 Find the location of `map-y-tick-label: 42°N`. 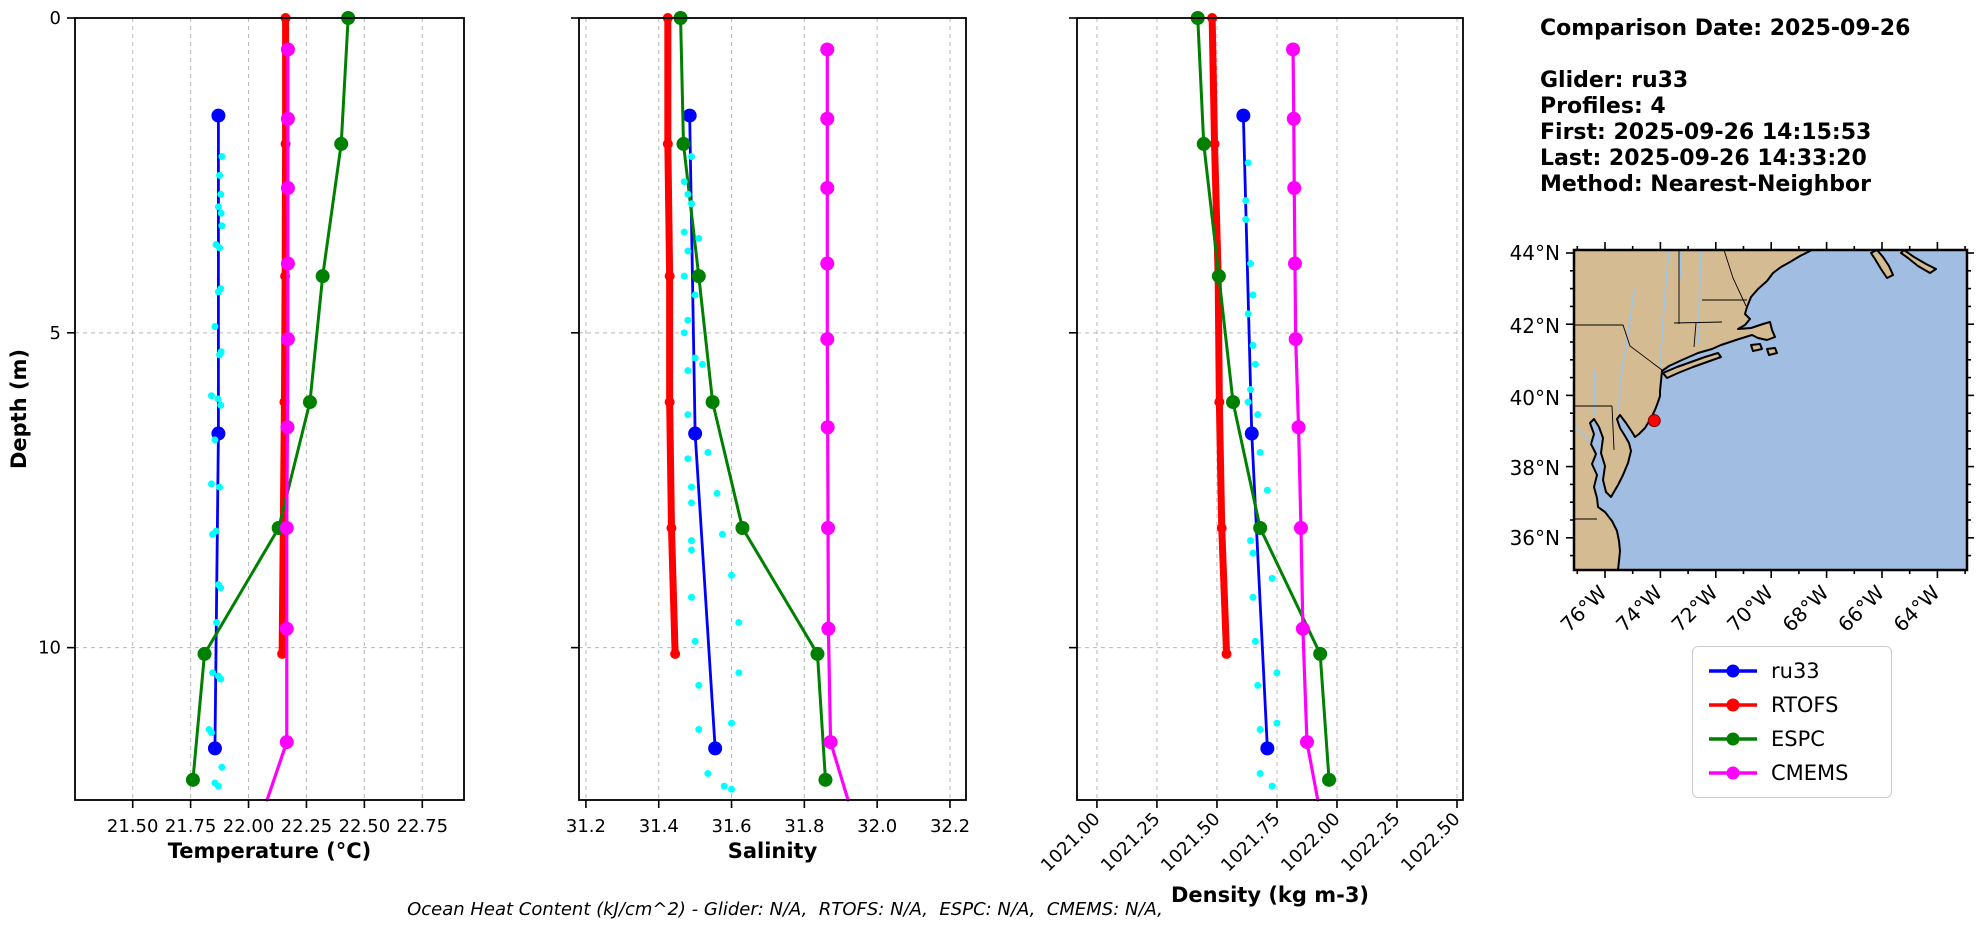

map-y-tick-label: 42°N is located at coordinates (1535, 326).